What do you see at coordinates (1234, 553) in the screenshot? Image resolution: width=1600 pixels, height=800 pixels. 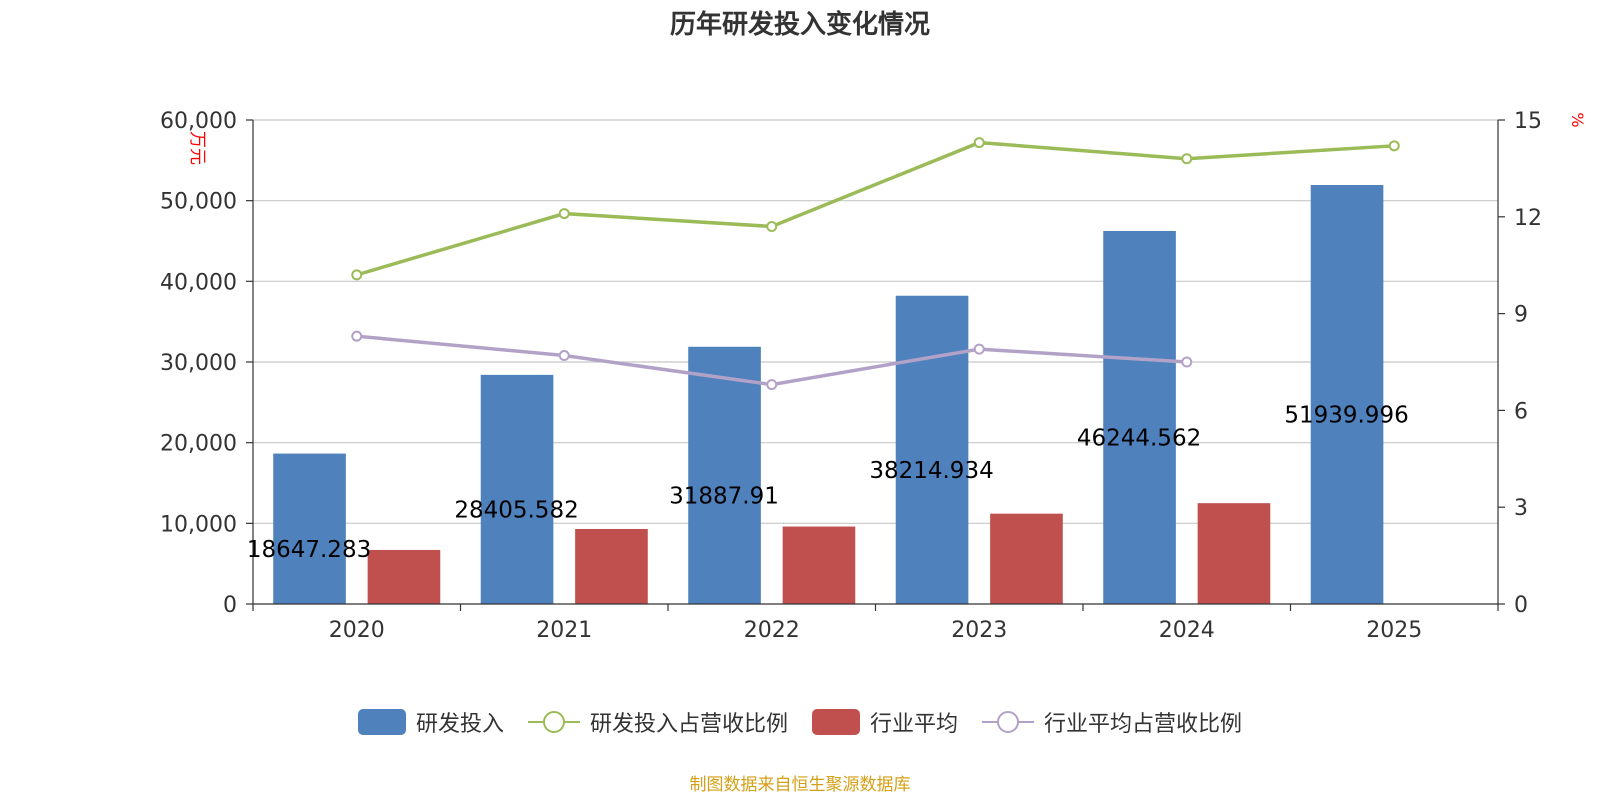 I see `bar-2-2024` at bounding box center [1234, 553].